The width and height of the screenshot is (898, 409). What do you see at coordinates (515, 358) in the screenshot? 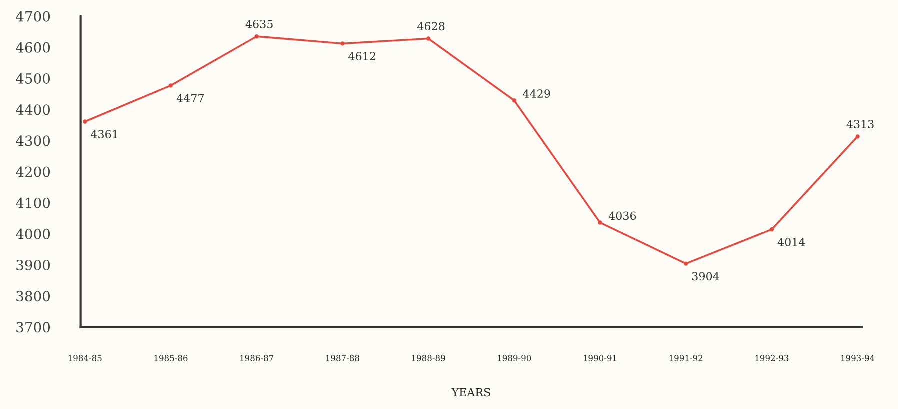
I see `x-tick-label: 1989-90` at bounding box center [515, 358].